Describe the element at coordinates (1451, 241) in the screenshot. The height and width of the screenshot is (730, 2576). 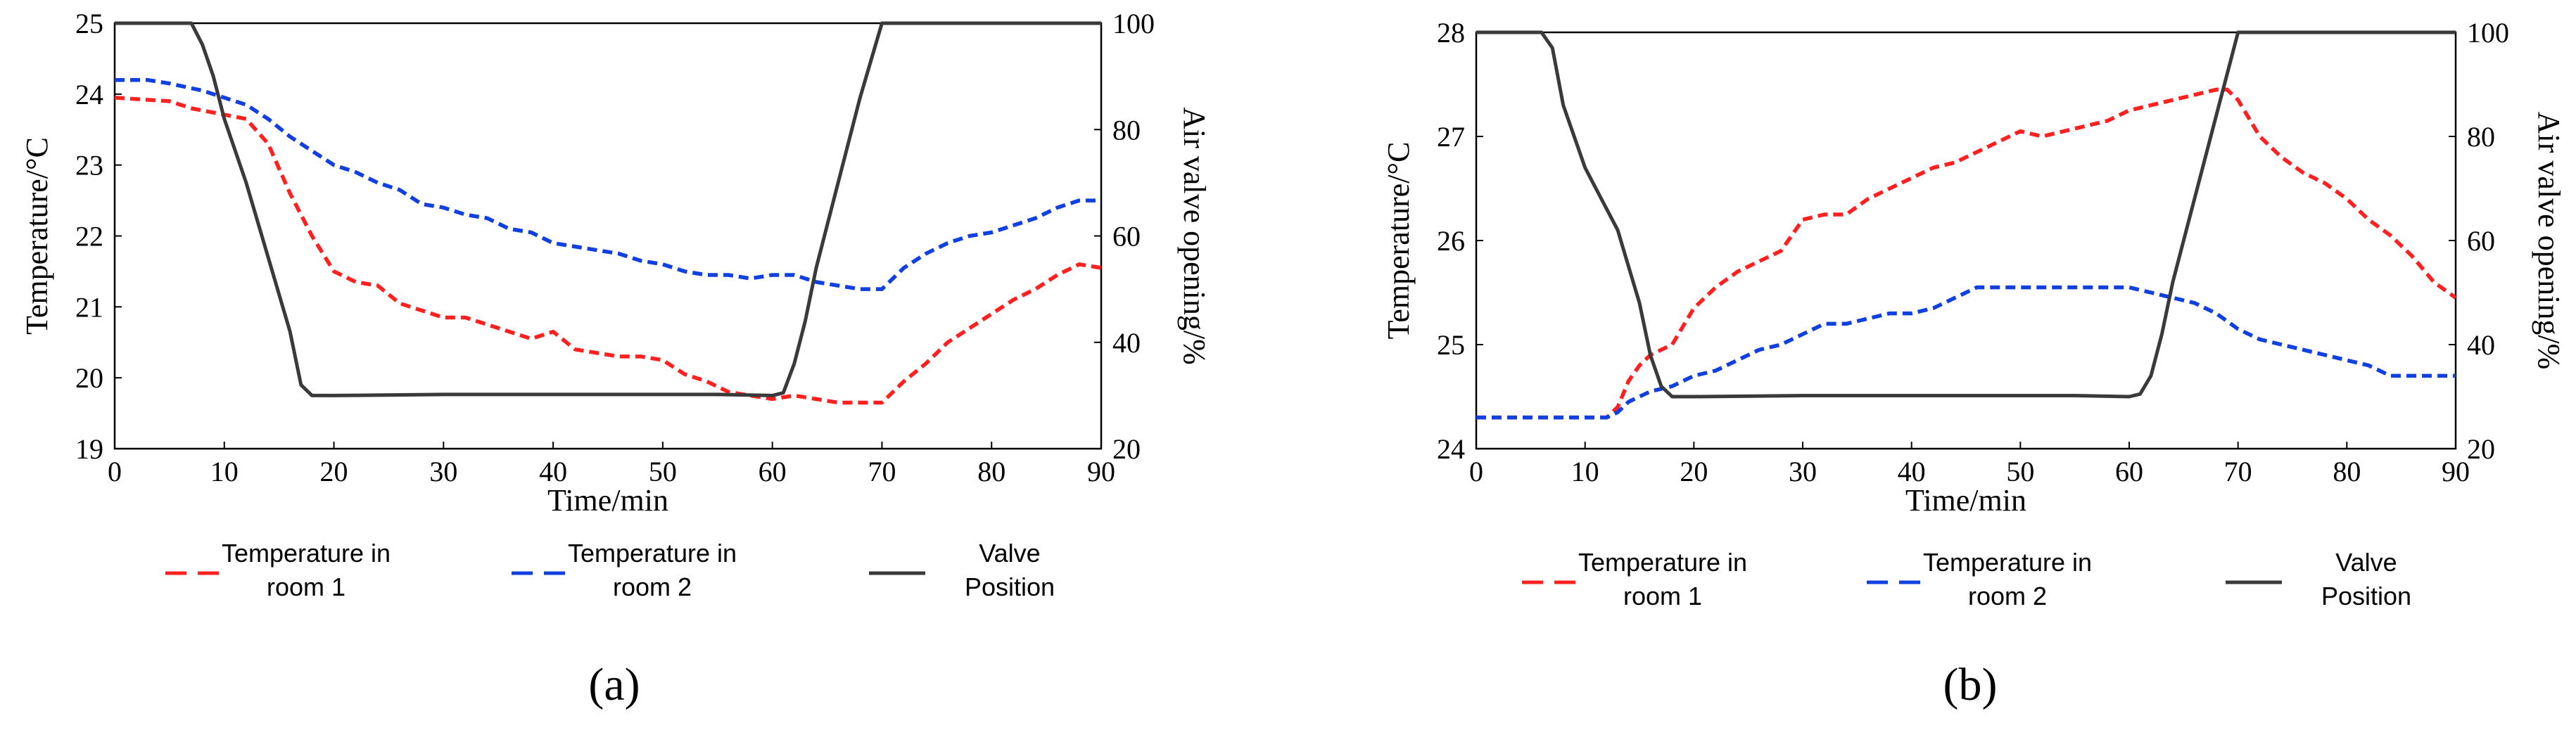
I see `y-tick-label: 26` at that location.